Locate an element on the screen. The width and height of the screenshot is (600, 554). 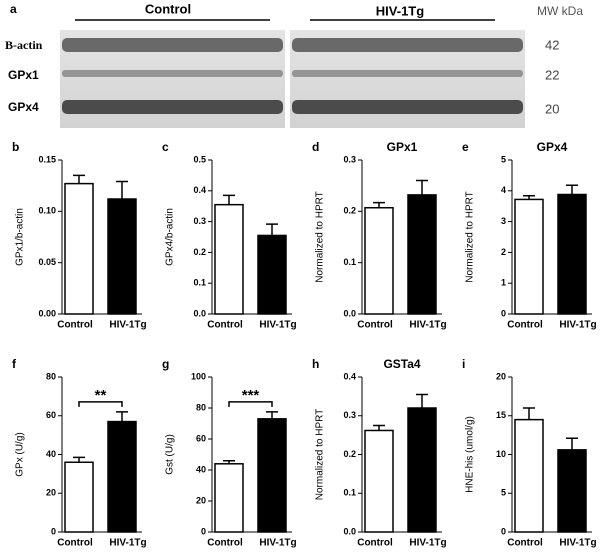
mw-label: 22 is located at coordinates (552, 74).